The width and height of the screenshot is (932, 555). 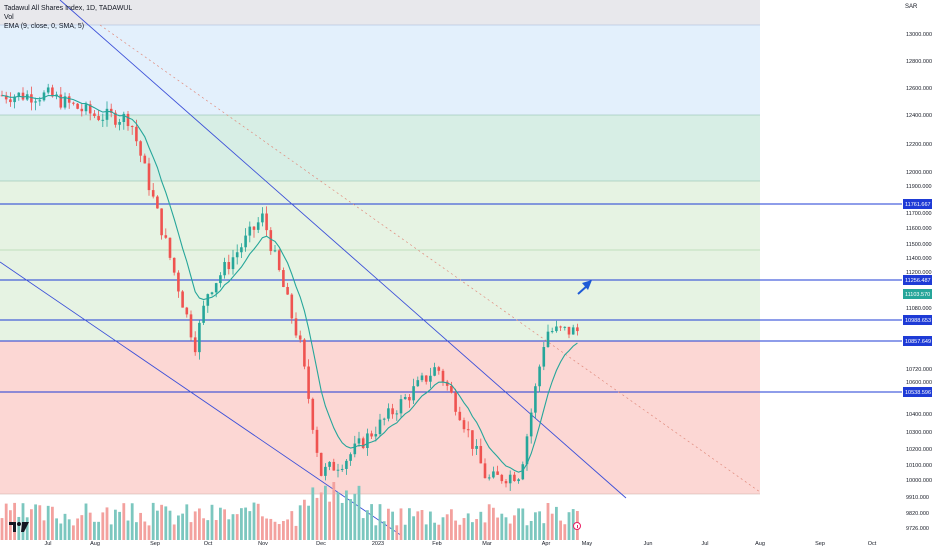 What do you see at coordinates (68, 8) in the screenshot?
I see `symbol-title: Tadawul All Shares Index, 1D, TADAWUL` at bounding box center [68, 8].